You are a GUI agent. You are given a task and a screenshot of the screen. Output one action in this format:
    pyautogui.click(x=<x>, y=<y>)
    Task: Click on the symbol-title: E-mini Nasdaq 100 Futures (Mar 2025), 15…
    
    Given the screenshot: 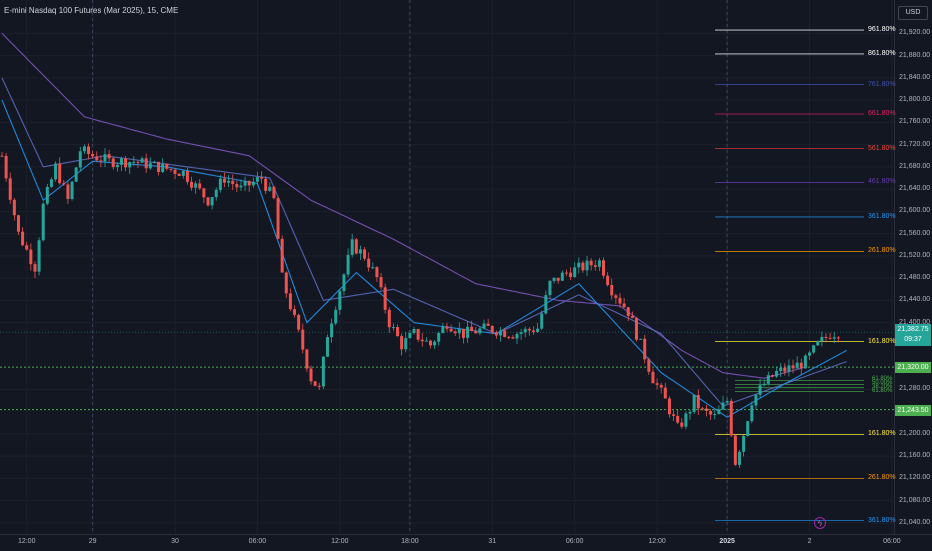 What is the action you would take?
    pyautogui.click(x=91, y=10)
    